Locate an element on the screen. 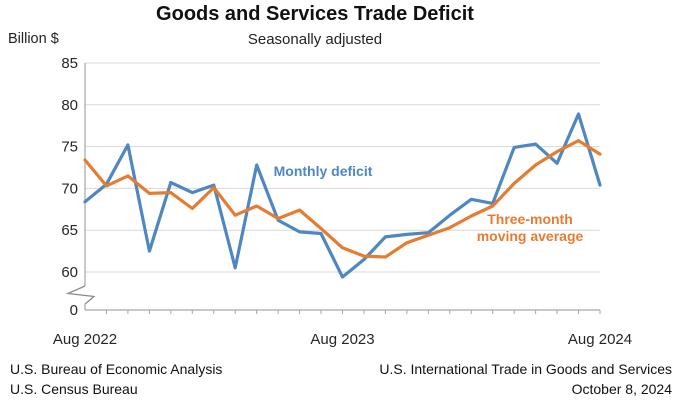 This screenshot has height=407, width=681. moving-average-series-label-line2: moving average is located at coordinates (530, 236).